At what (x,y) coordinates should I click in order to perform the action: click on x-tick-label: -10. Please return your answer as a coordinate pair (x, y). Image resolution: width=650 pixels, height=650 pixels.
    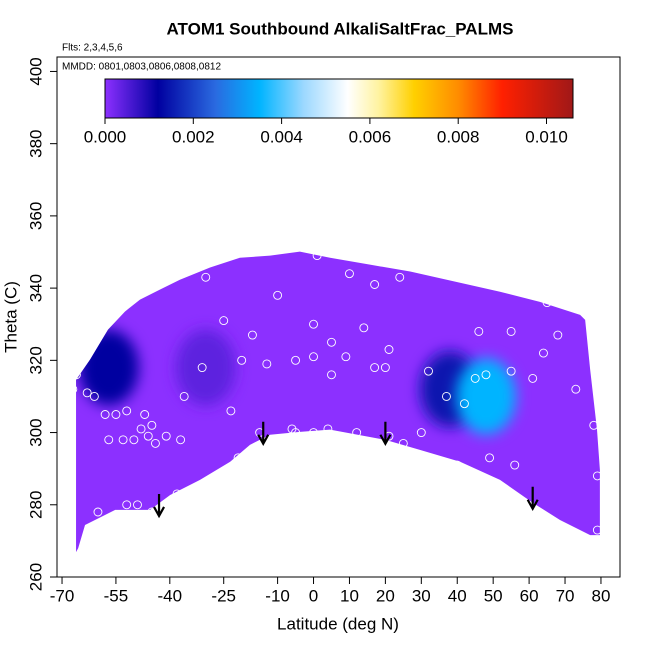
    Looking at the image, I should click on (277, 595).